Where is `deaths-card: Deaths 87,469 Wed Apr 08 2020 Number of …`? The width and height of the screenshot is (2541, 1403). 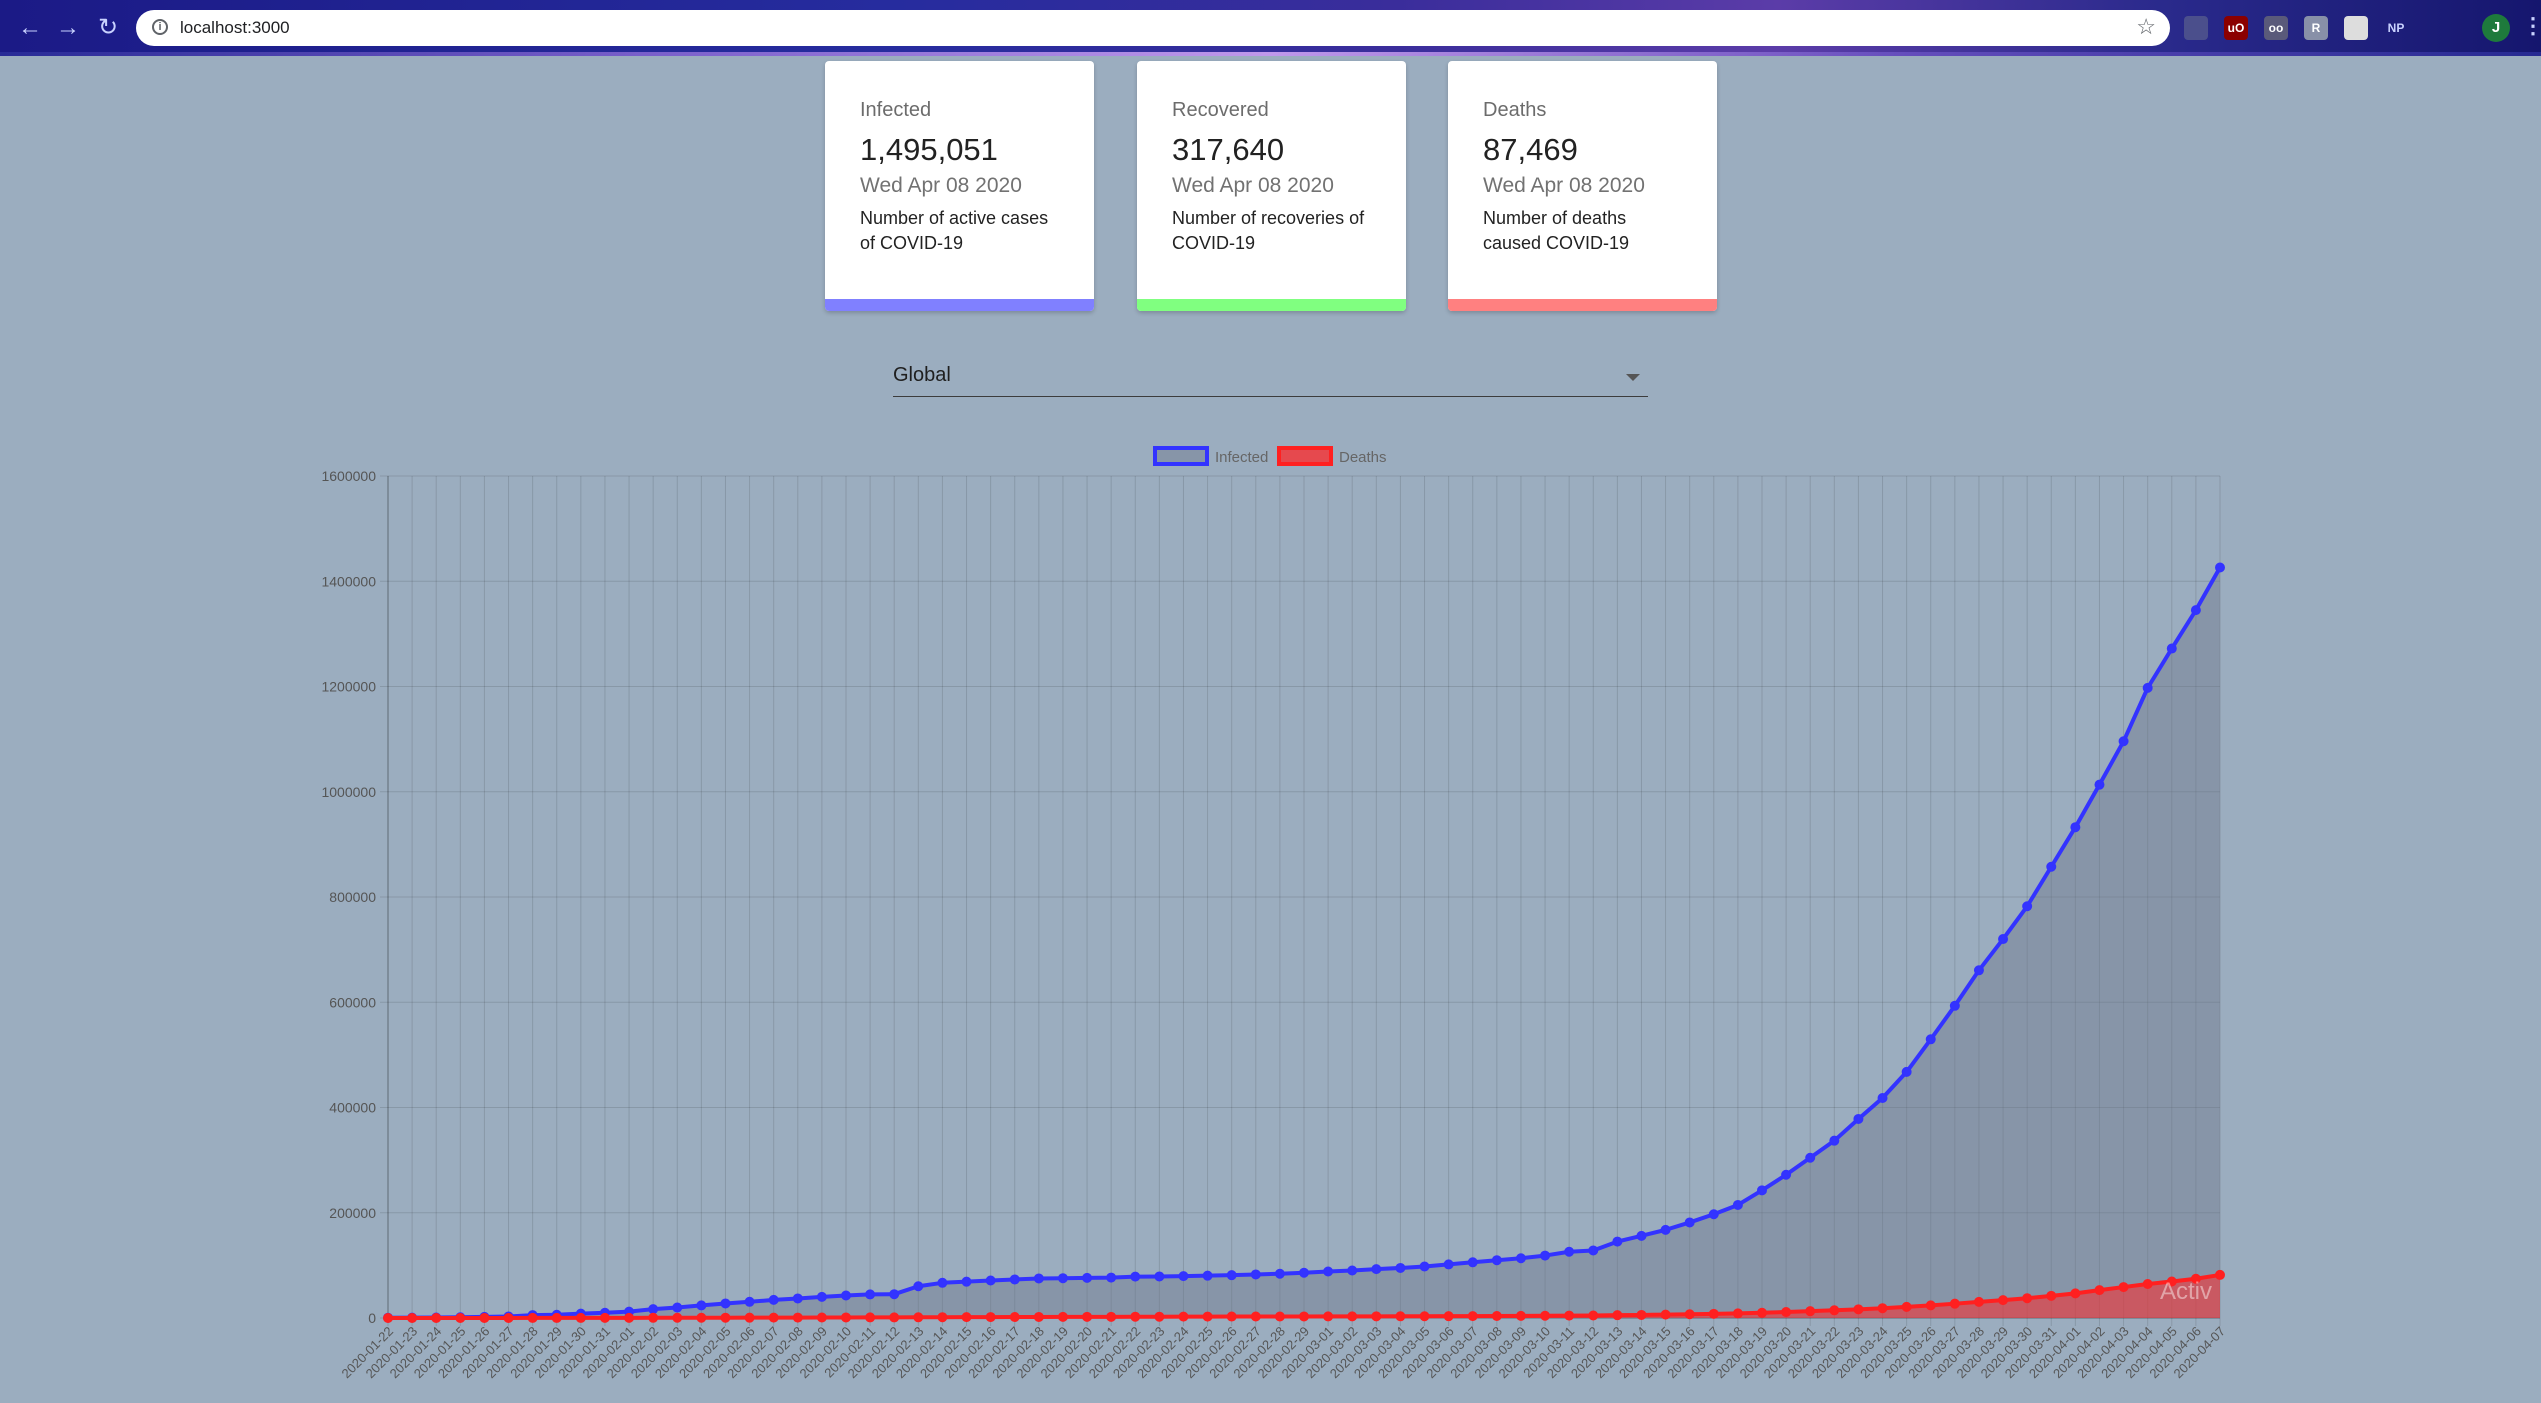 deaths-card: Deaths 87,469 Wed Apr 08 2020 Number of … is located at coordinates (1582, 186).